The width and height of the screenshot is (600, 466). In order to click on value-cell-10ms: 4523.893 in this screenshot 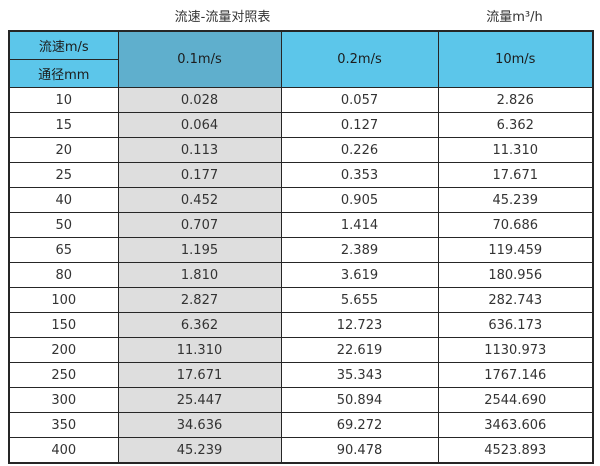, I will do `click(515, 450)`.